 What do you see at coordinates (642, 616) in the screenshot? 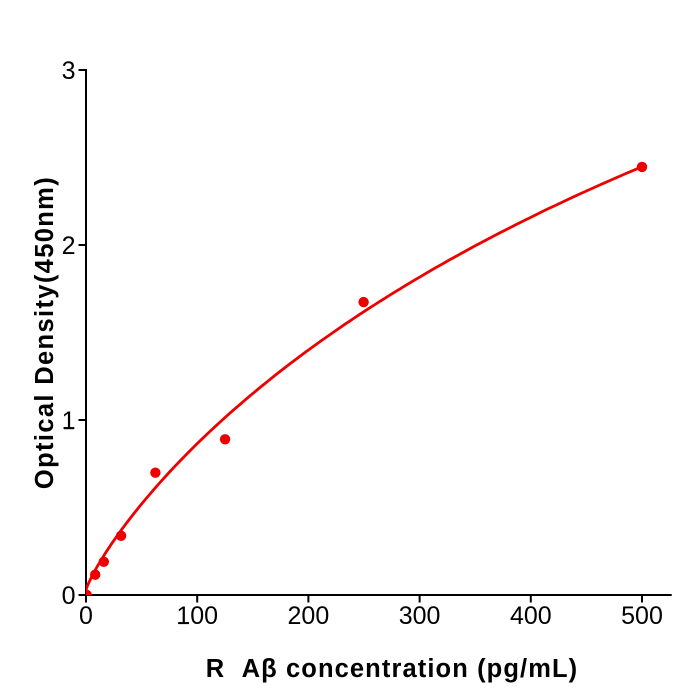
I see `svg-text: 500` at bounding box center [642, 616].